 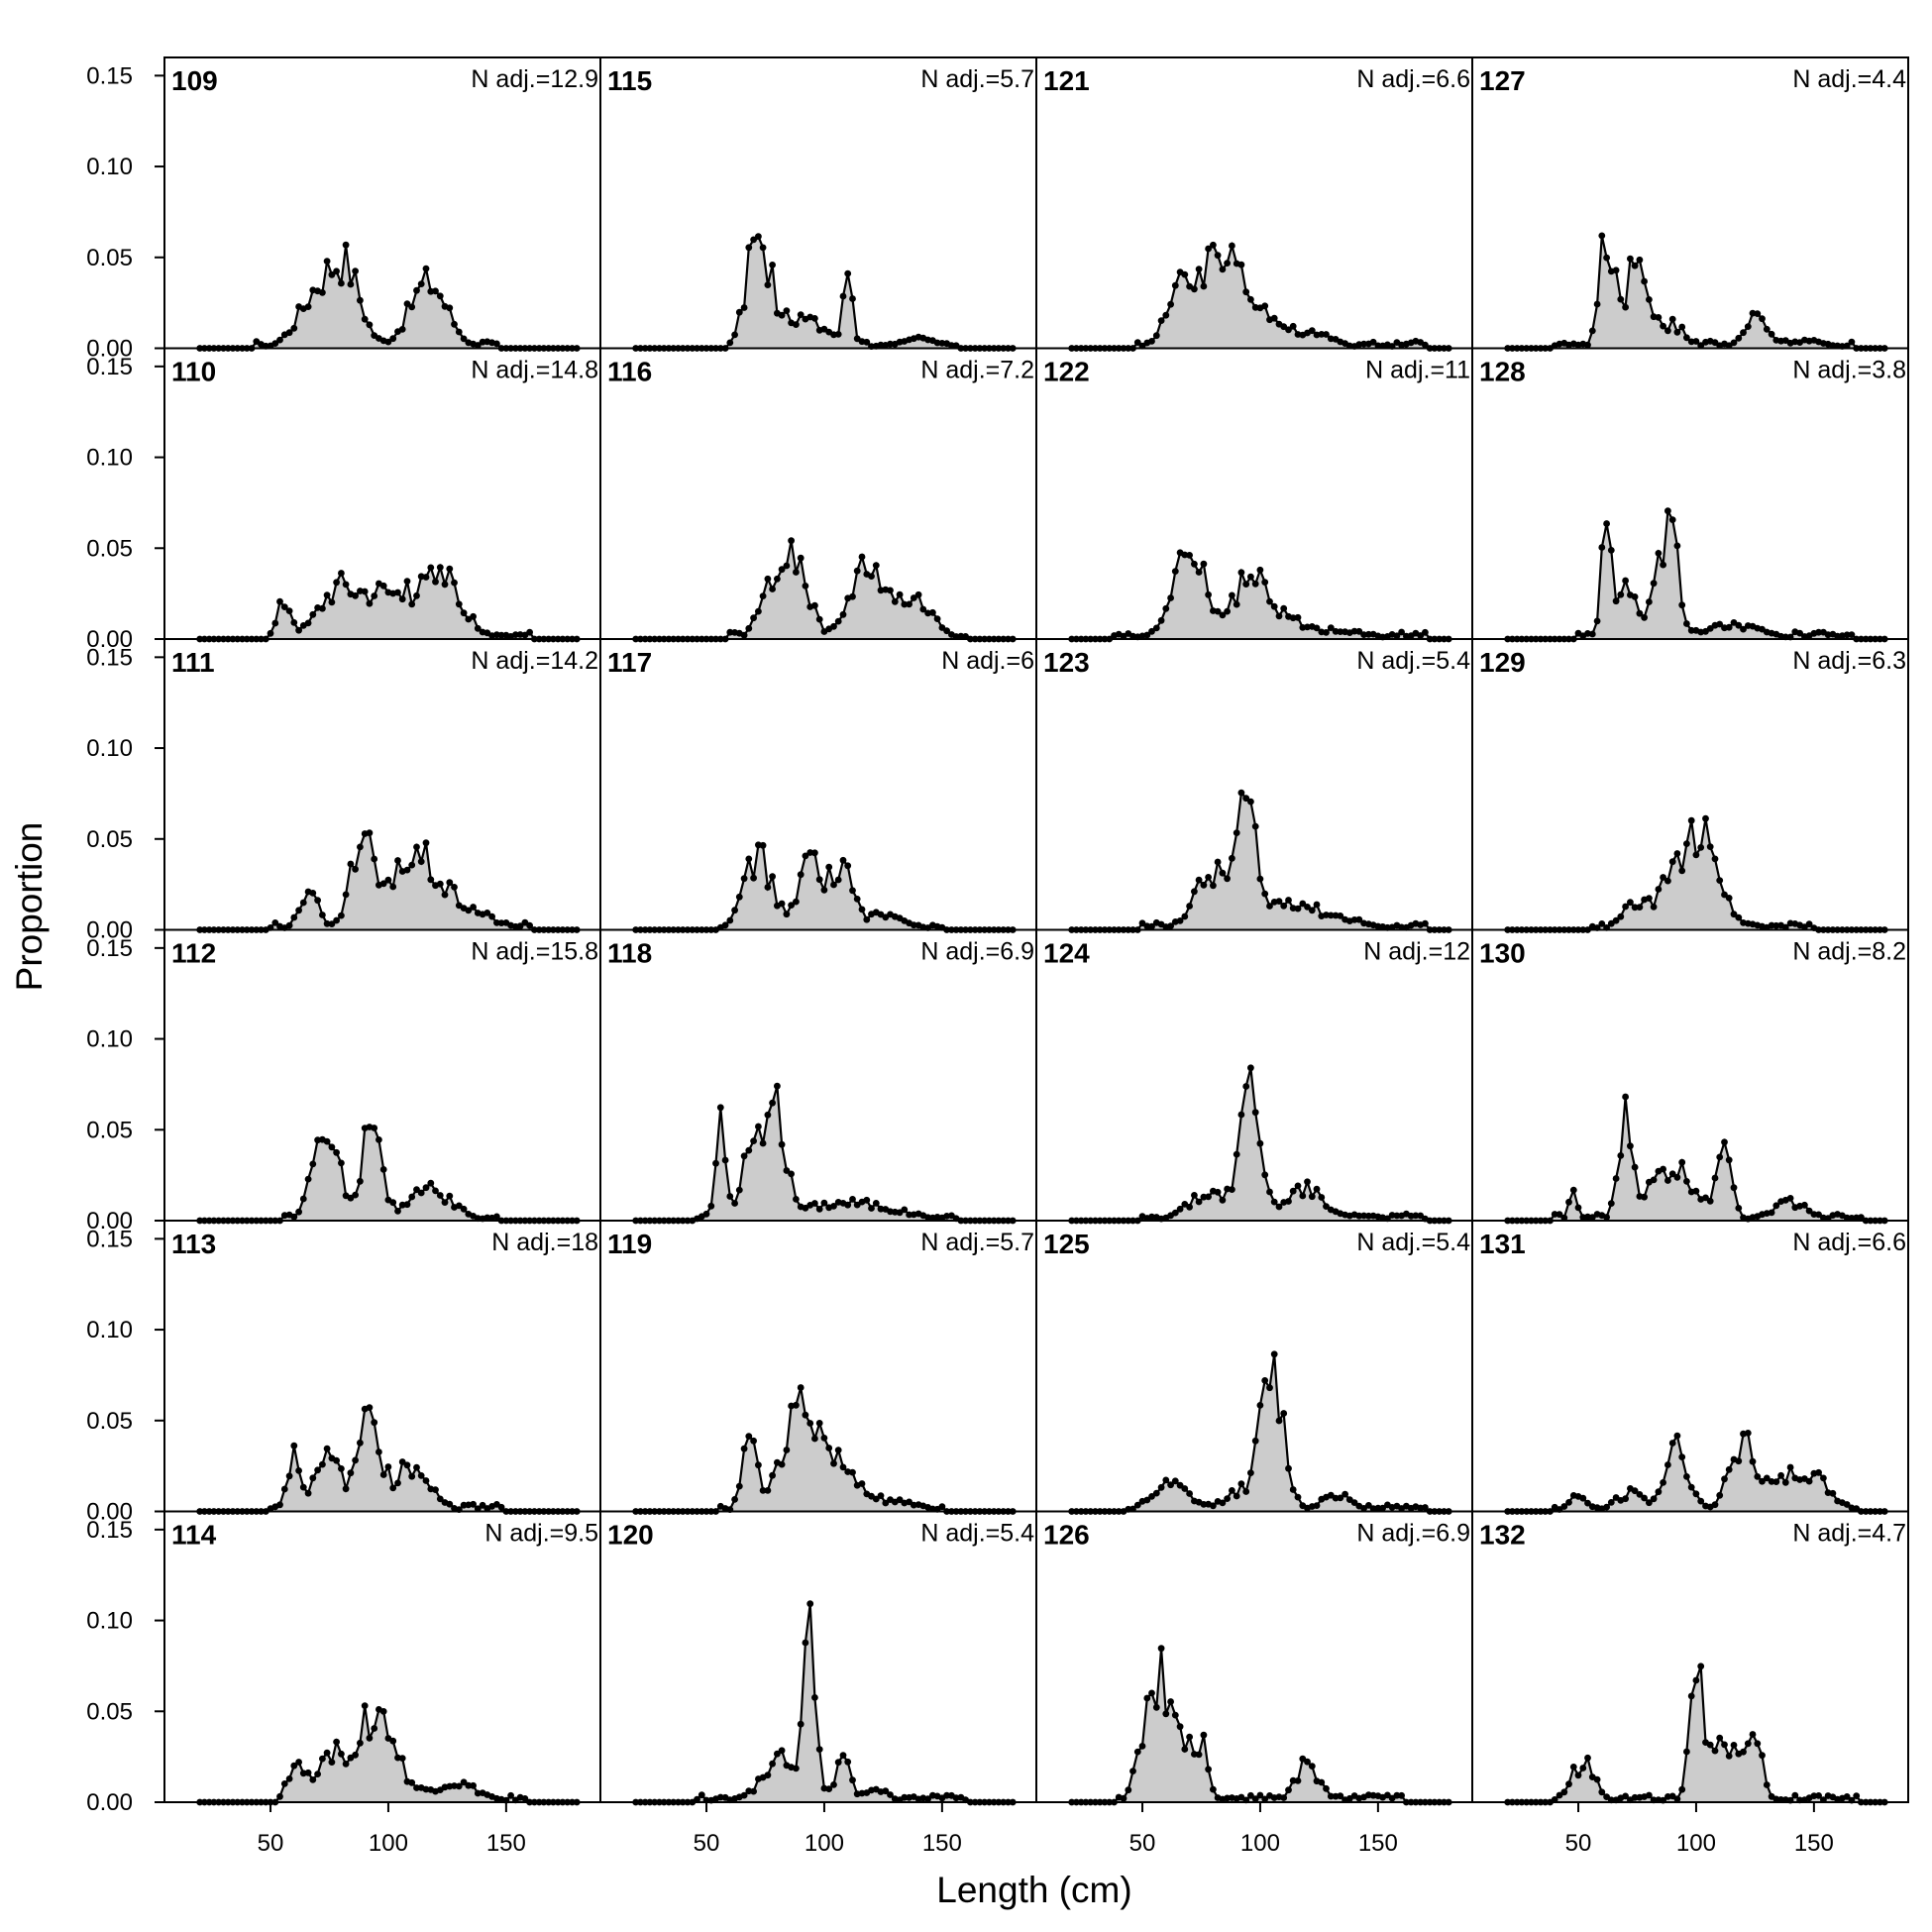 I want to click on n-adj-label: N adj.=6.6, so click(x=1849, y=1242).